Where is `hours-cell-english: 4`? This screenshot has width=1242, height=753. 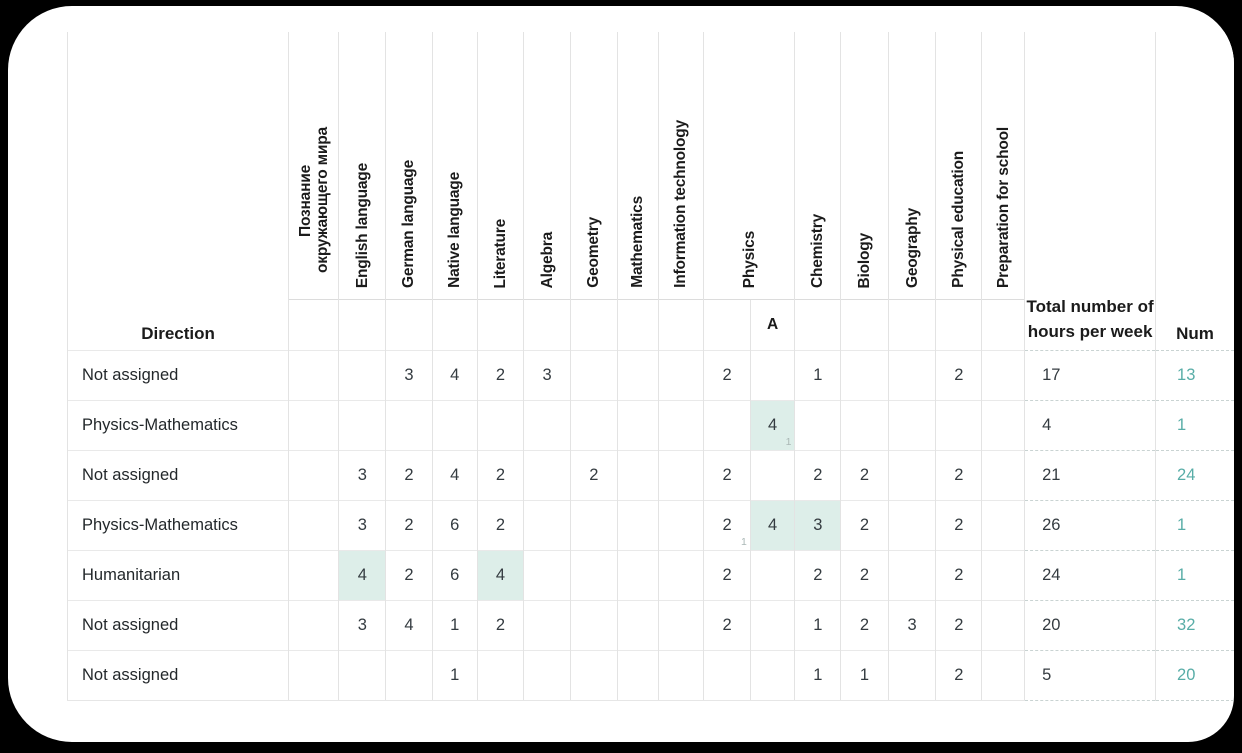
hours-cell-english: 4 is located at coordinates (362, 575).